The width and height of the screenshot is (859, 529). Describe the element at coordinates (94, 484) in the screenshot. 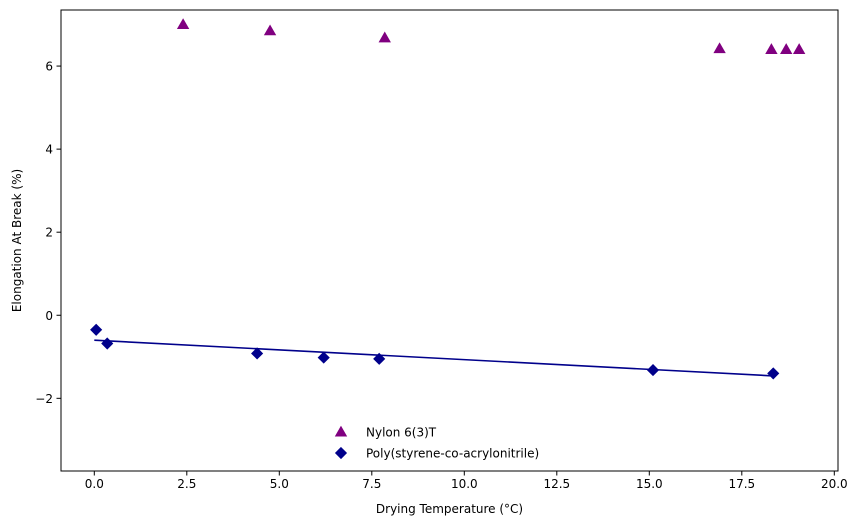

I see `x-tick-label: 0.0` at that location.